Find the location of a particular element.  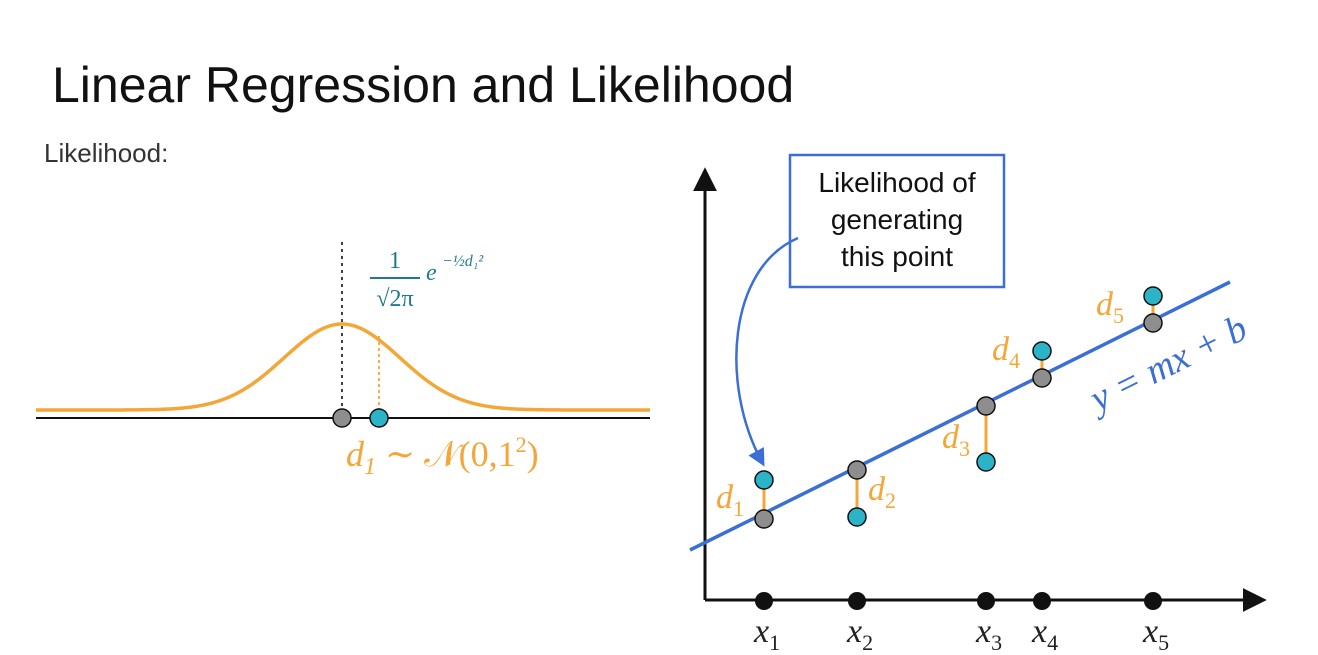

distribution-label: d1 ∼ 𝒩(0,12) is located at coordinates (442, 456).